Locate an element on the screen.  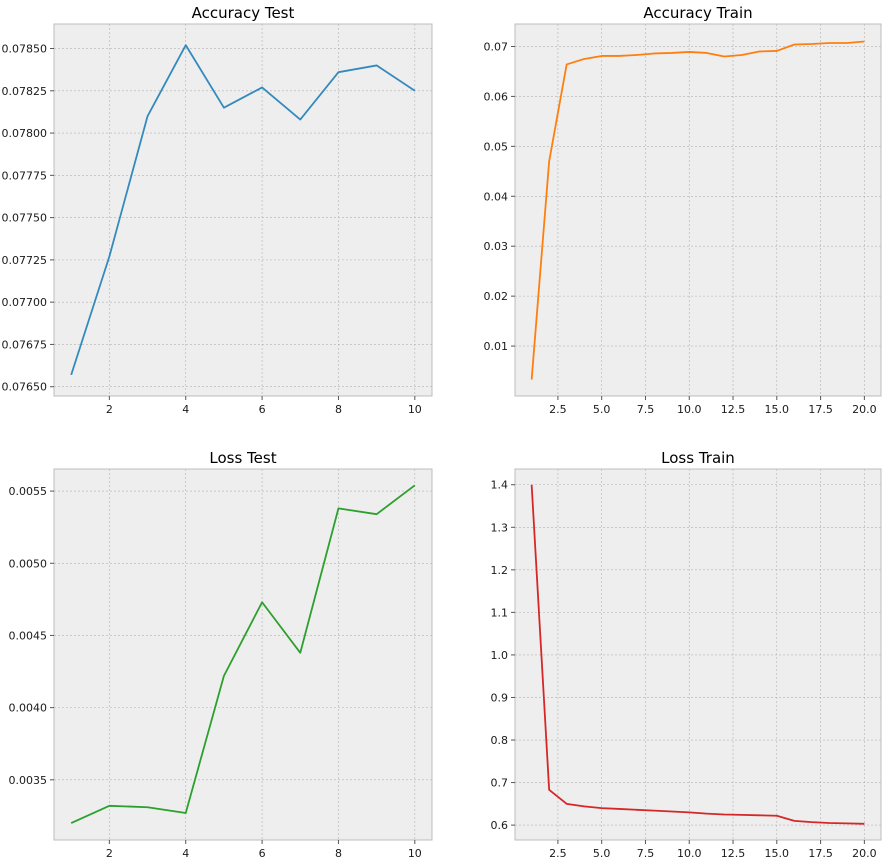
y-tick-label: 0.07775 is located at coordinates (25, 175).